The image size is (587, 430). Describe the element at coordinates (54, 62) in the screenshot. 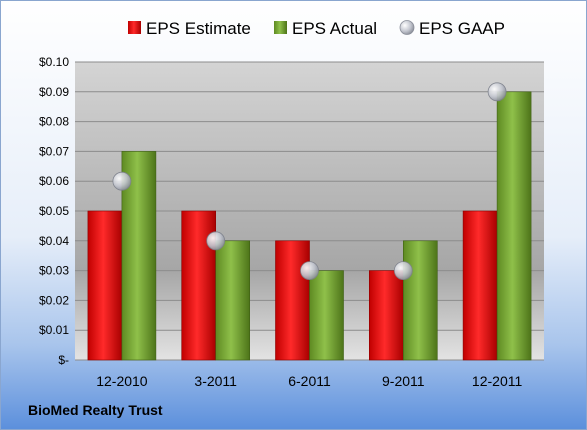

I see `y-tick-label: $0.10` at that location.